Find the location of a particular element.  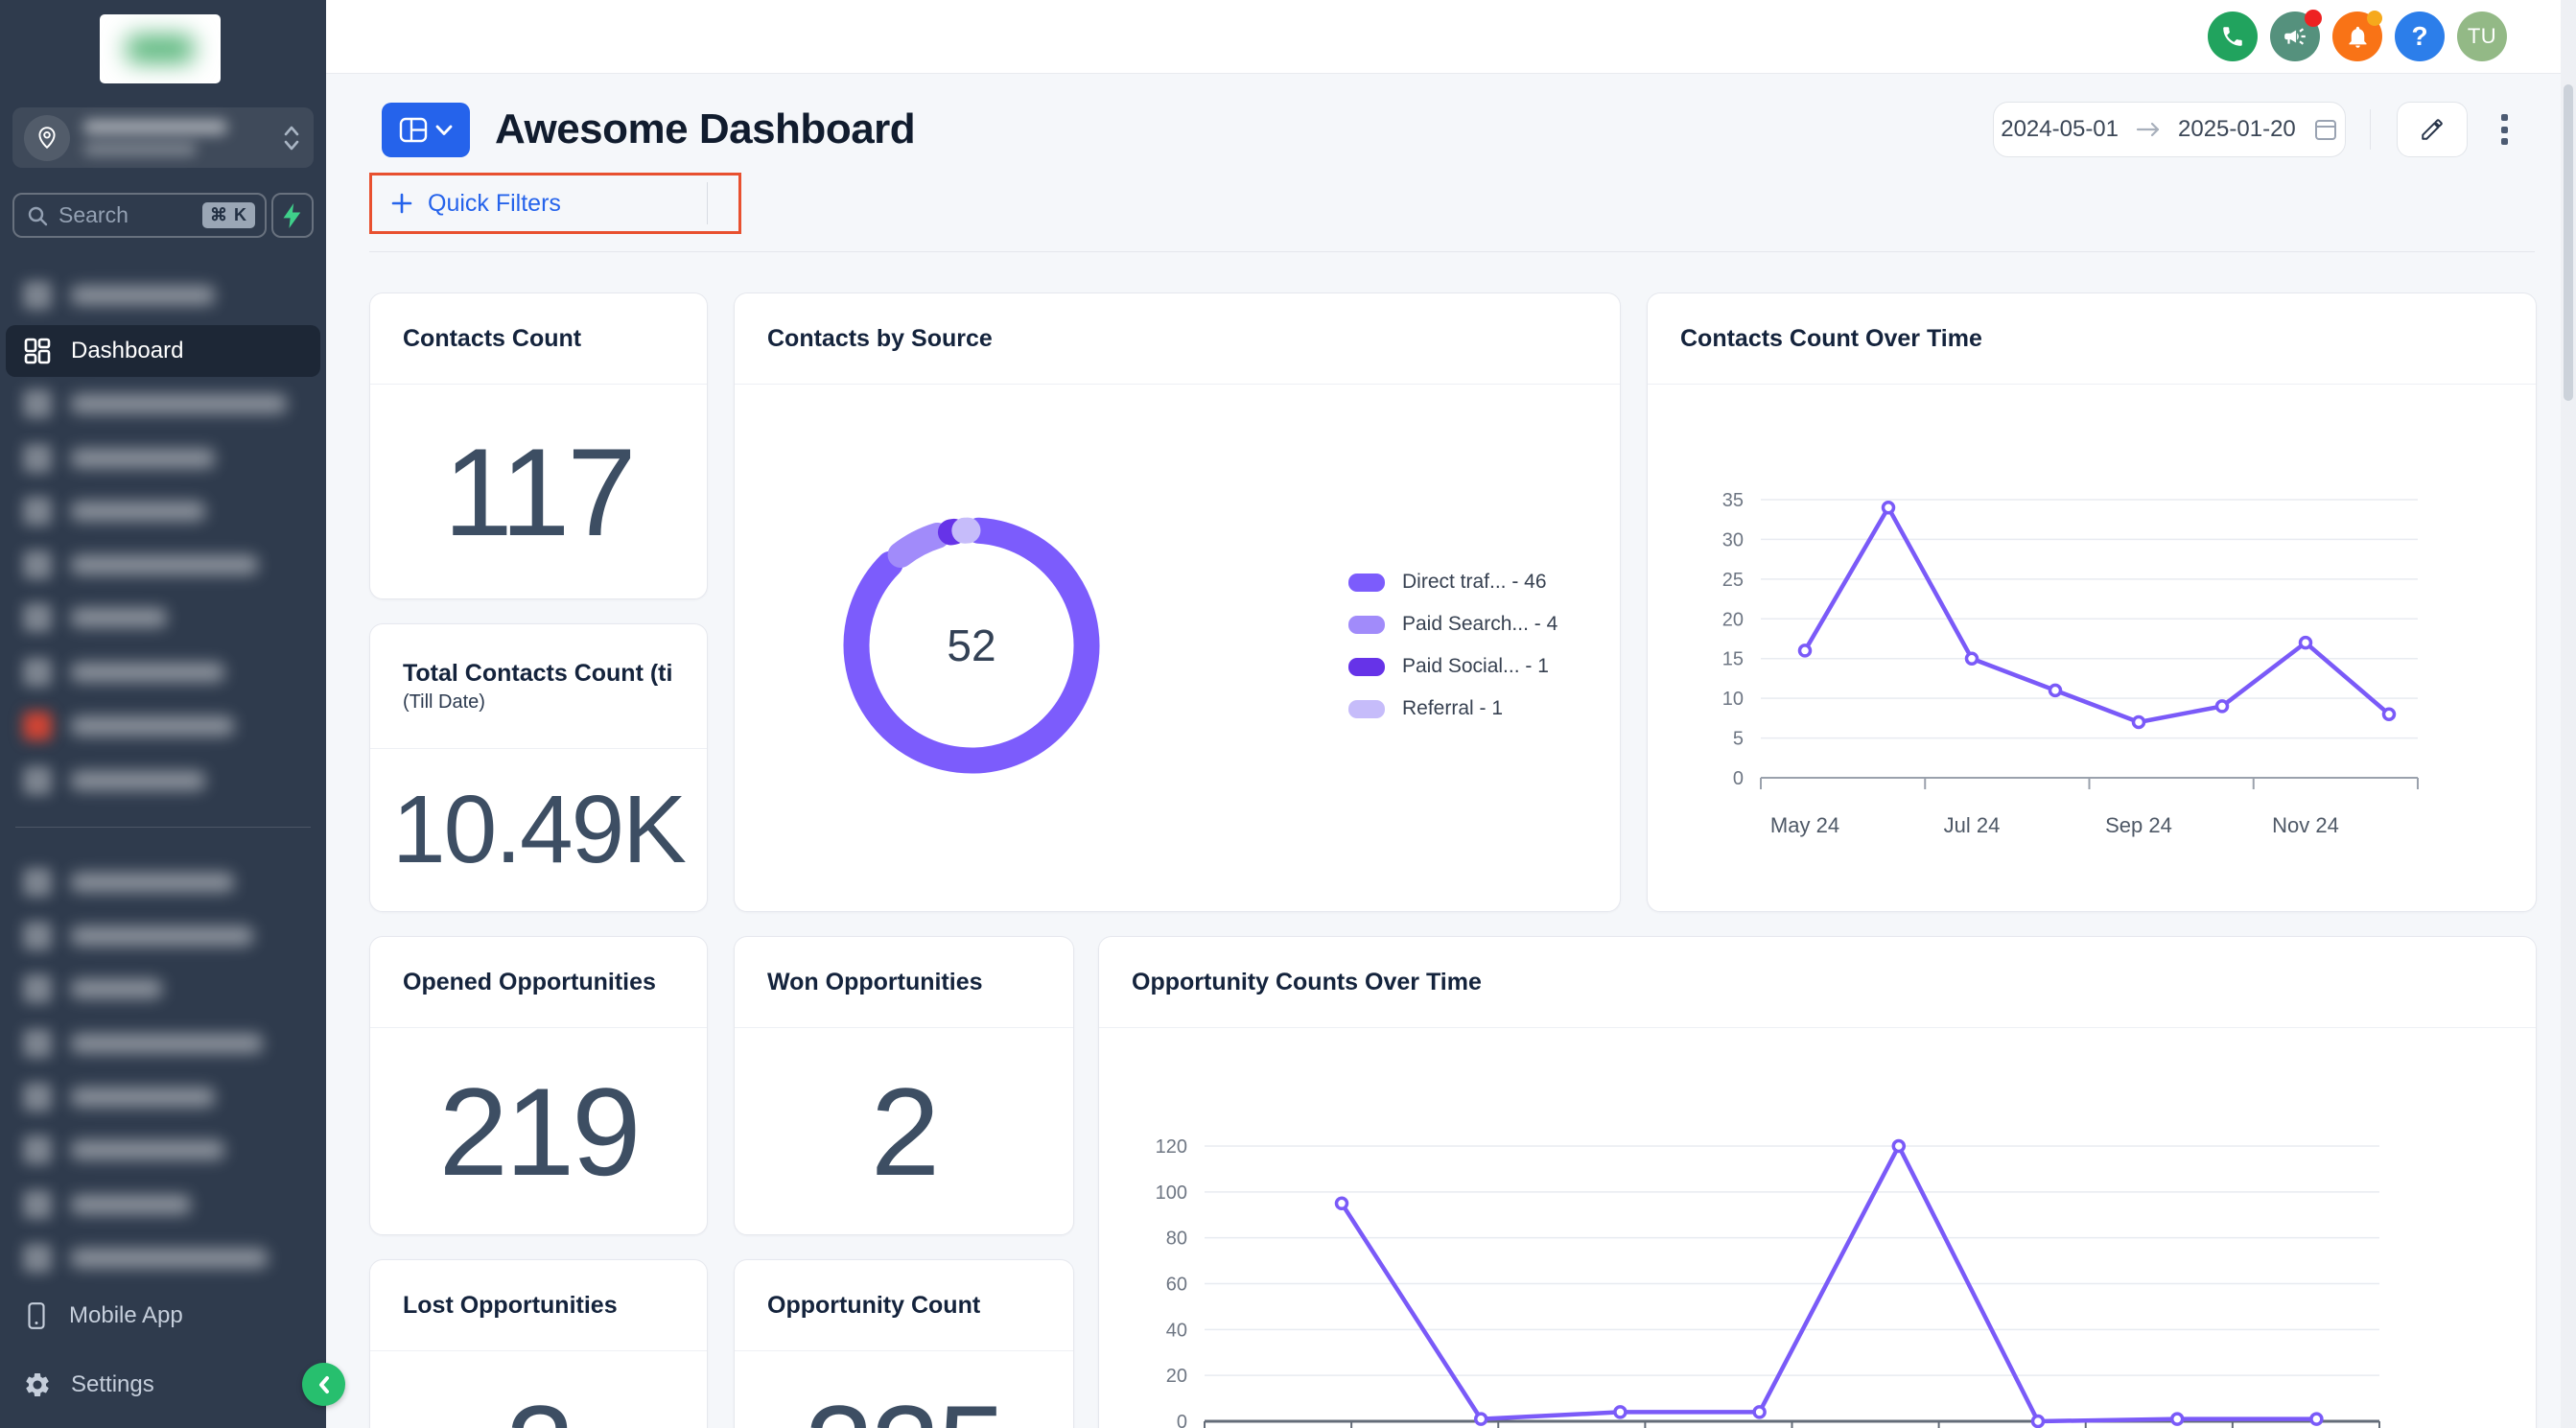

card-title: Contacts Count Over Time is located at coordinates (1831, 338).